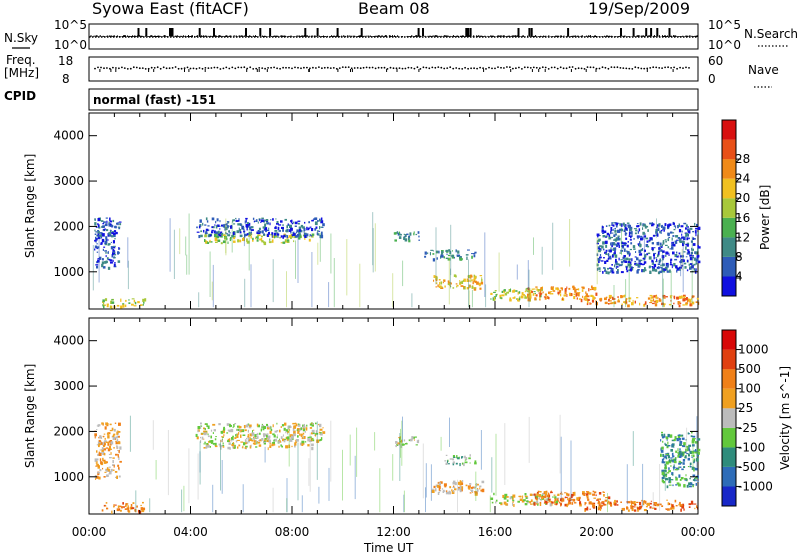 The image size is (800, 554). I want to click on power-colorbar-ticklabel: 12, so click(742, 237).